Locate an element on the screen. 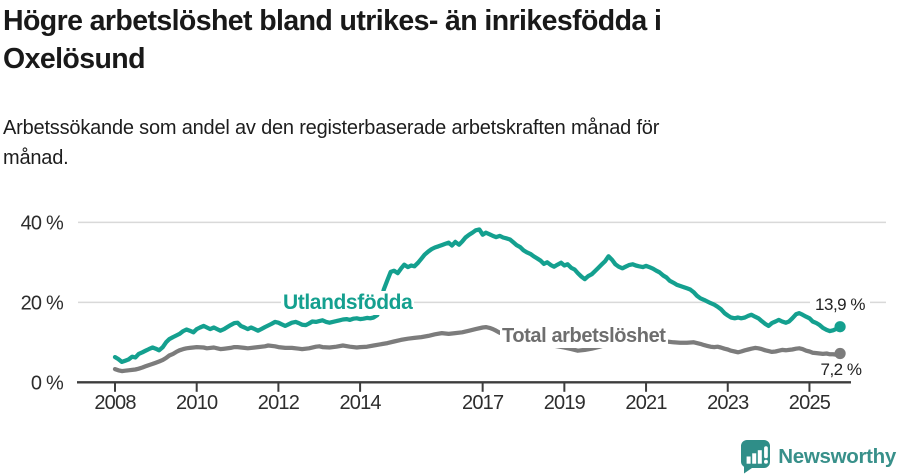 Image resolution: width=900 pixels, height=474 pixels. subtitle-line-2: månad. is located at coordinates (36, 158).